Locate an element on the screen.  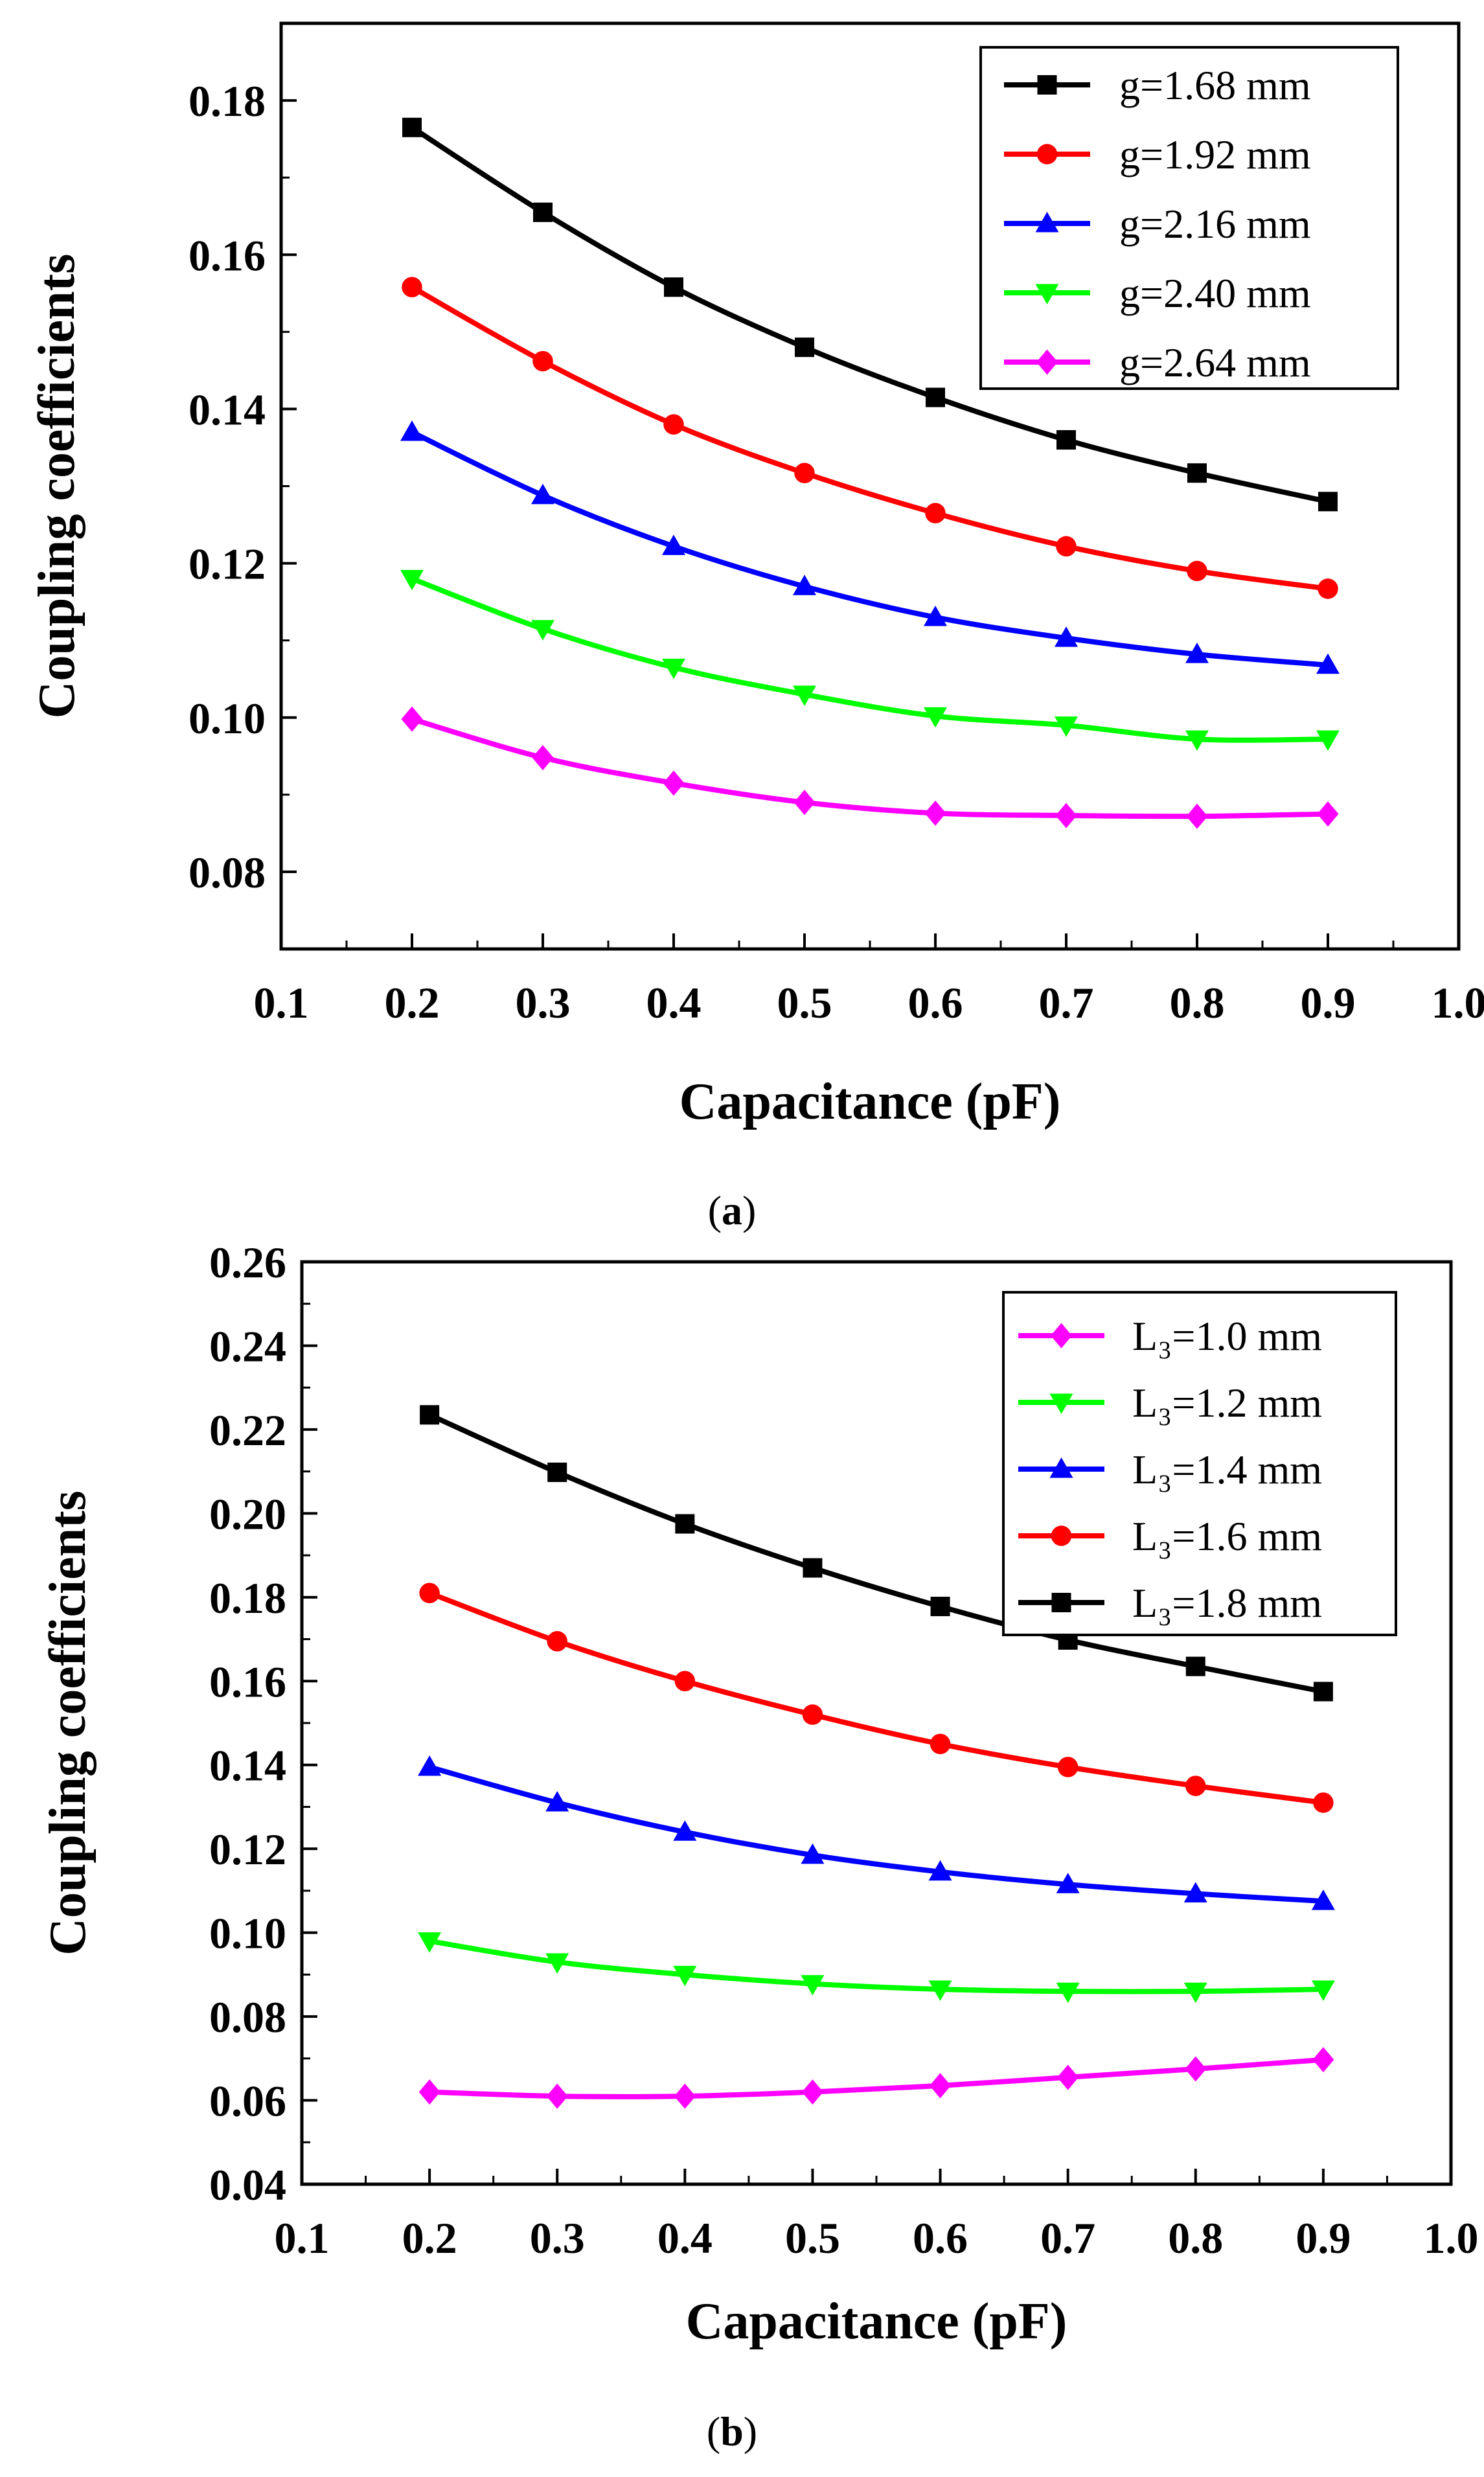
series-l-1.6-mm is located at coordinates (876, 1697).